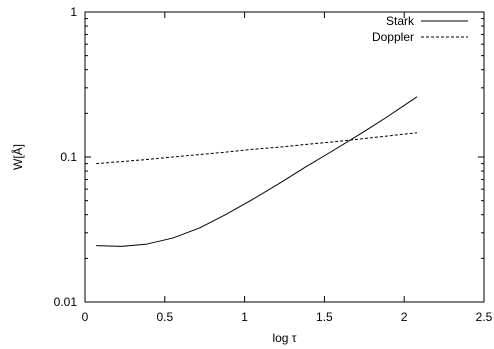 The height and width of the screenshot is (349, 494). What do you see at coordinates (17, 157) in the screenshot?
I see `y-axis-label: W[Å]` at bounding box center [17, 157].